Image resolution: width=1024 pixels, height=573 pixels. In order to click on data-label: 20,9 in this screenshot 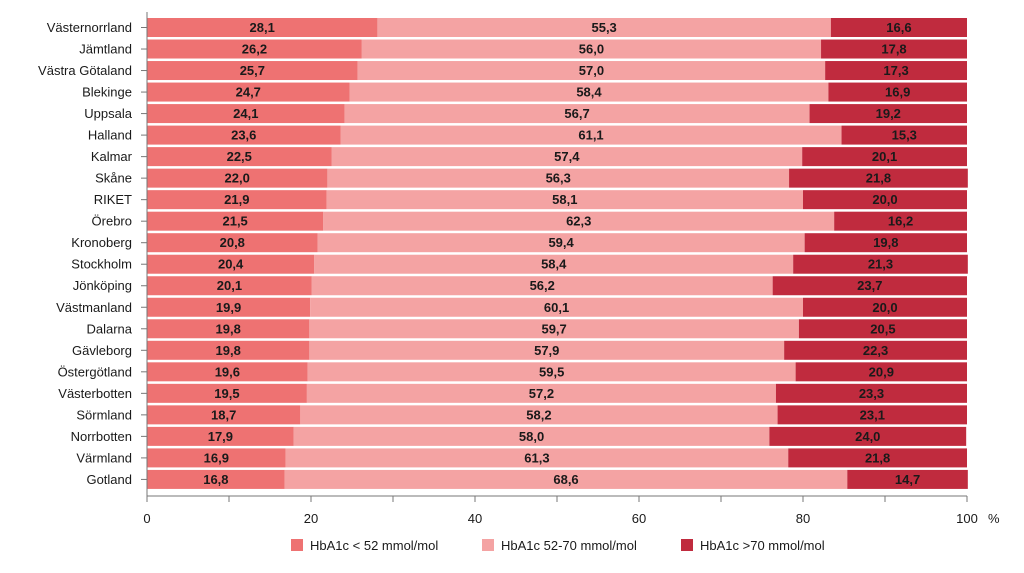, I will do `click(881, 371)`.